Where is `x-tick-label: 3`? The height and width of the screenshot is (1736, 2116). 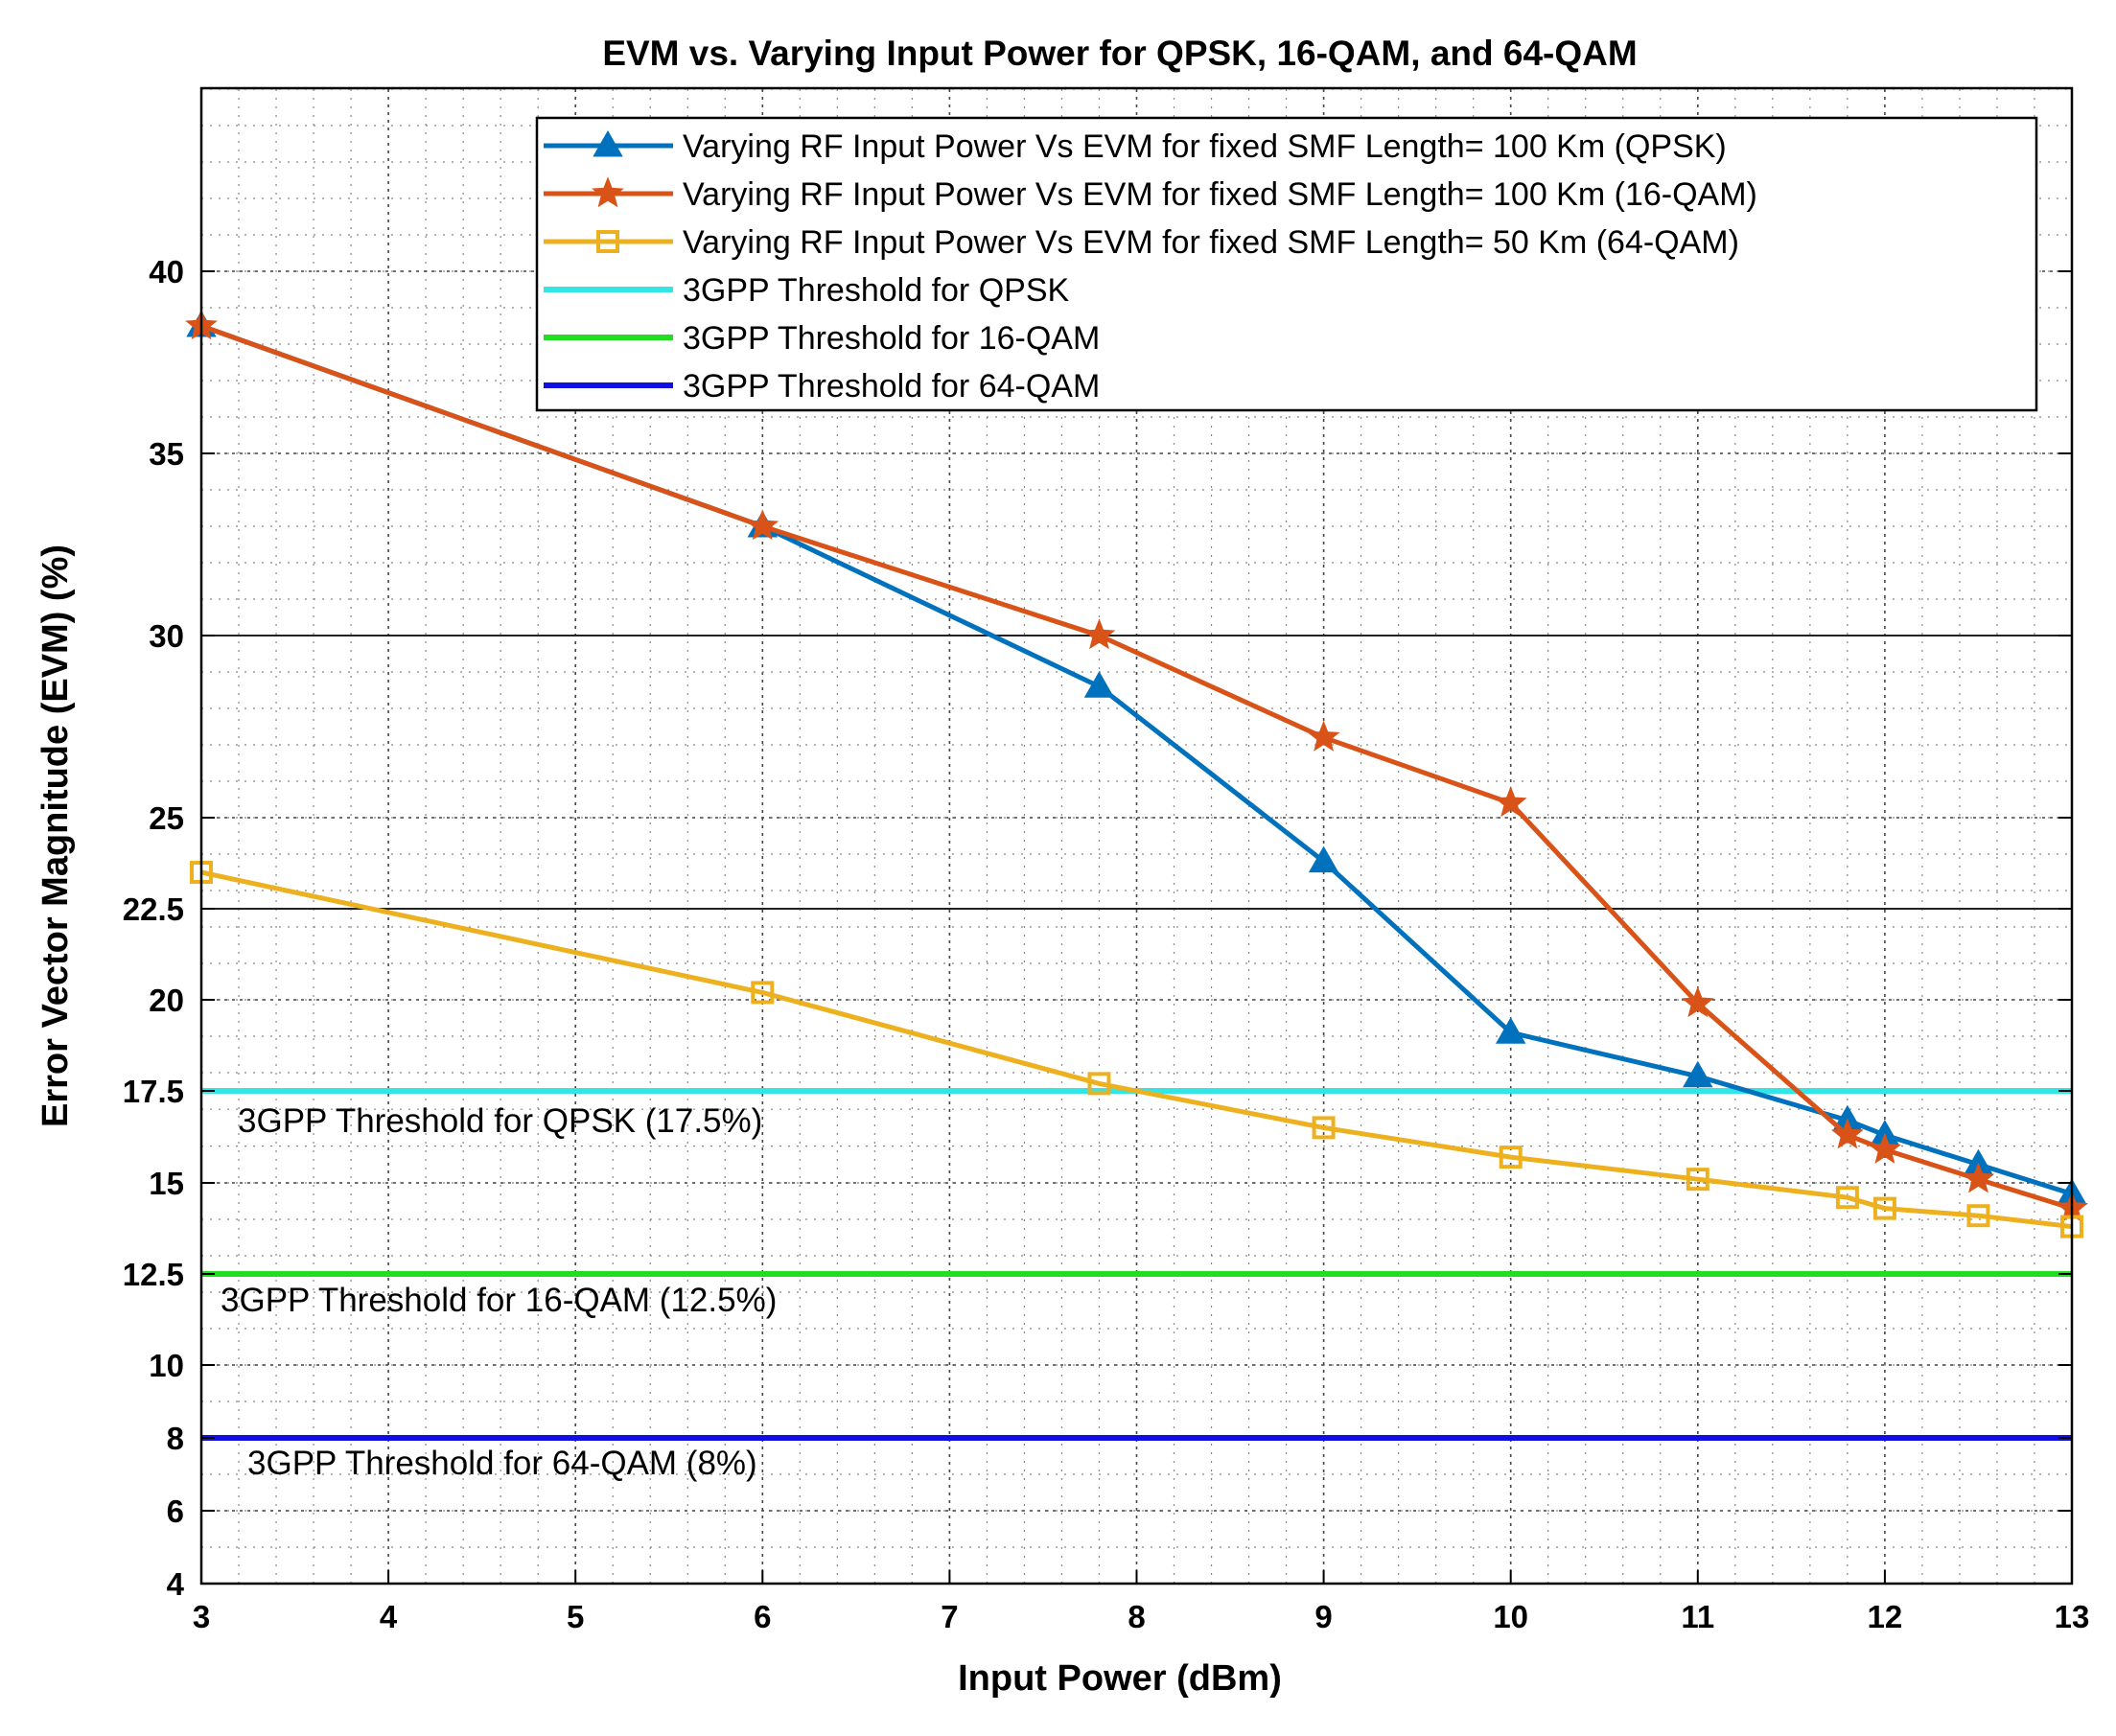 x-tick-label: 3 is located at coordinates (201, 1616).